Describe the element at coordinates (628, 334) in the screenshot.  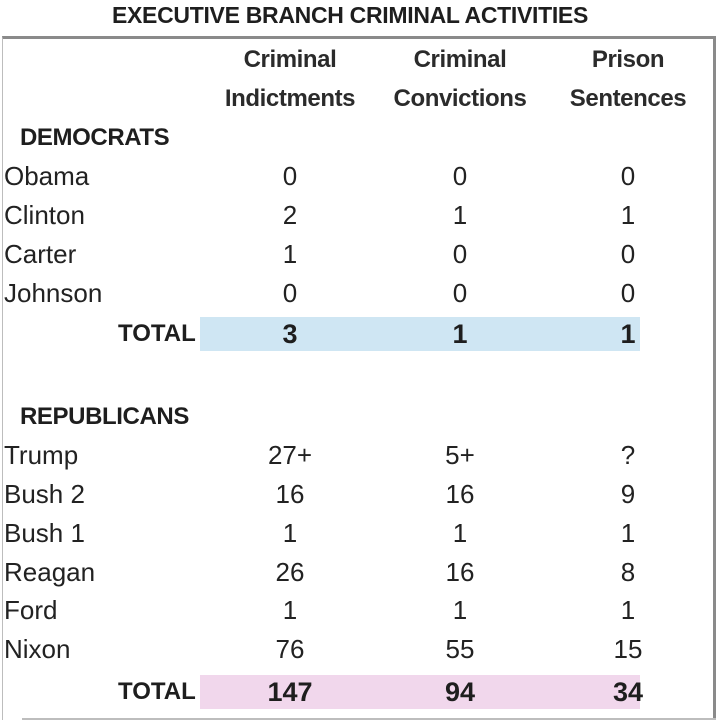
I see `total-sentences: 1` at that location.